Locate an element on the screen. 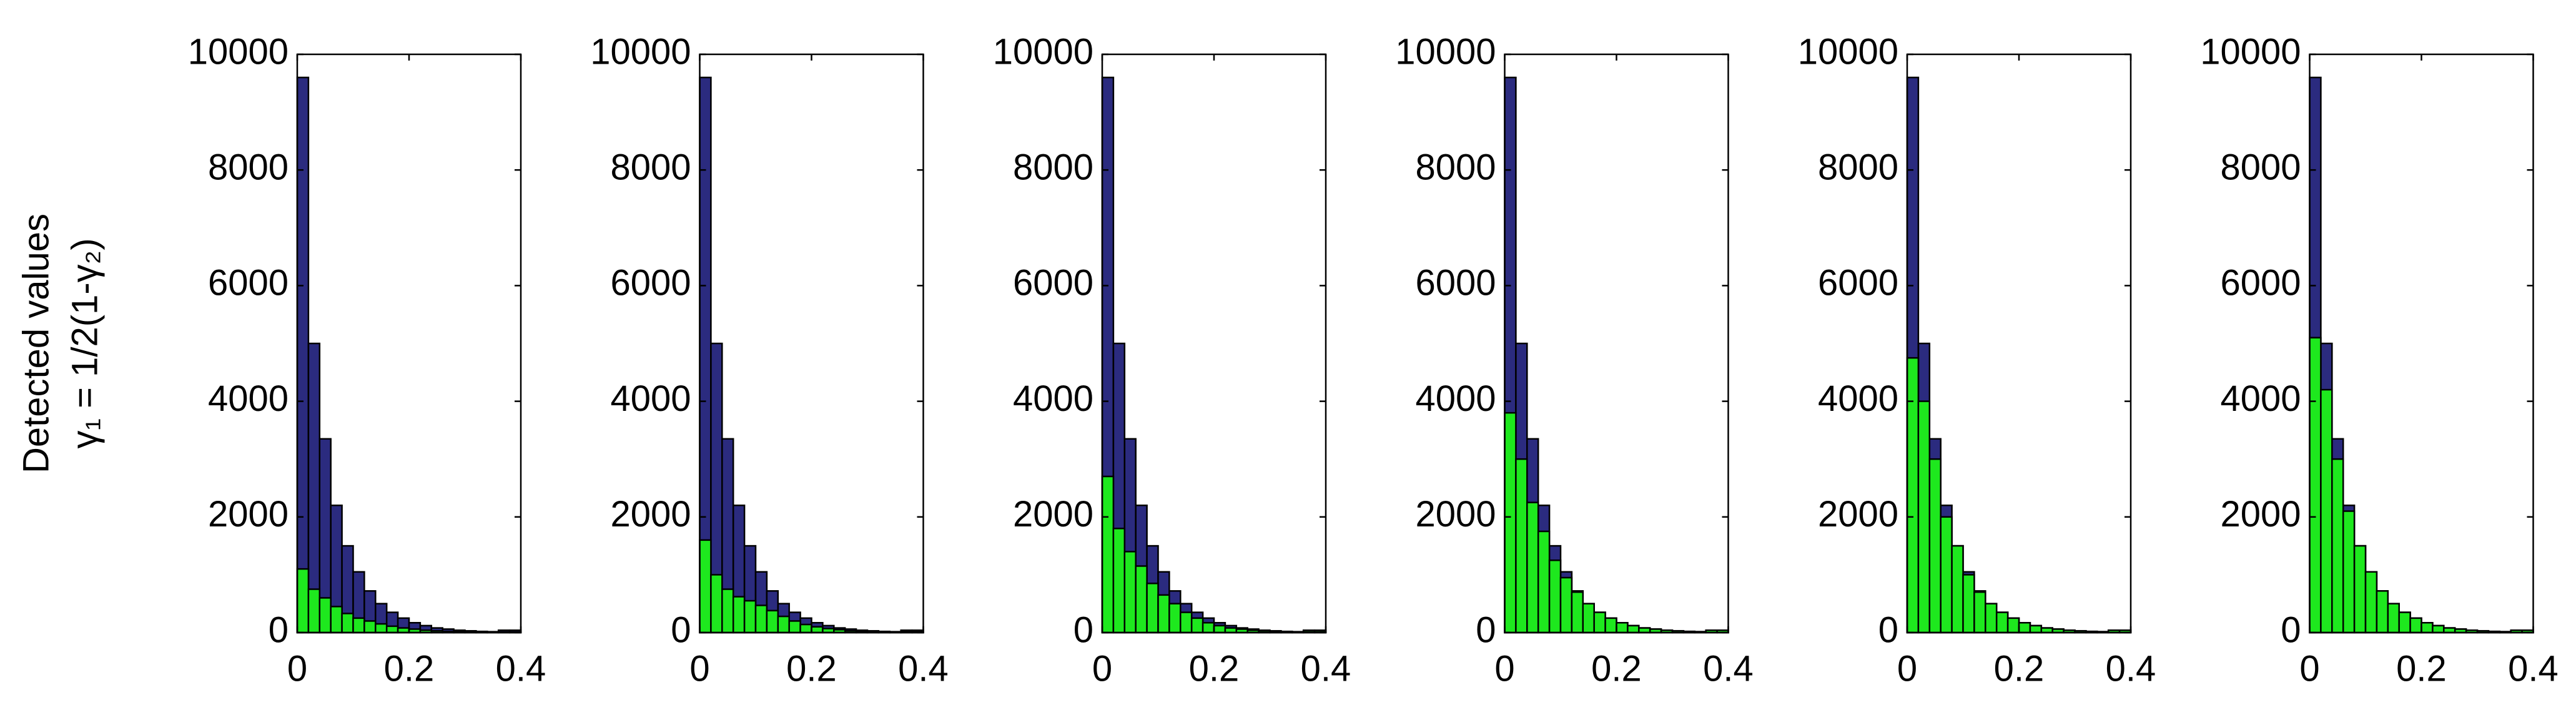  y-axis-label: γ₁ = 1/2(1-γ₂) is located at coordinates (84, 343).